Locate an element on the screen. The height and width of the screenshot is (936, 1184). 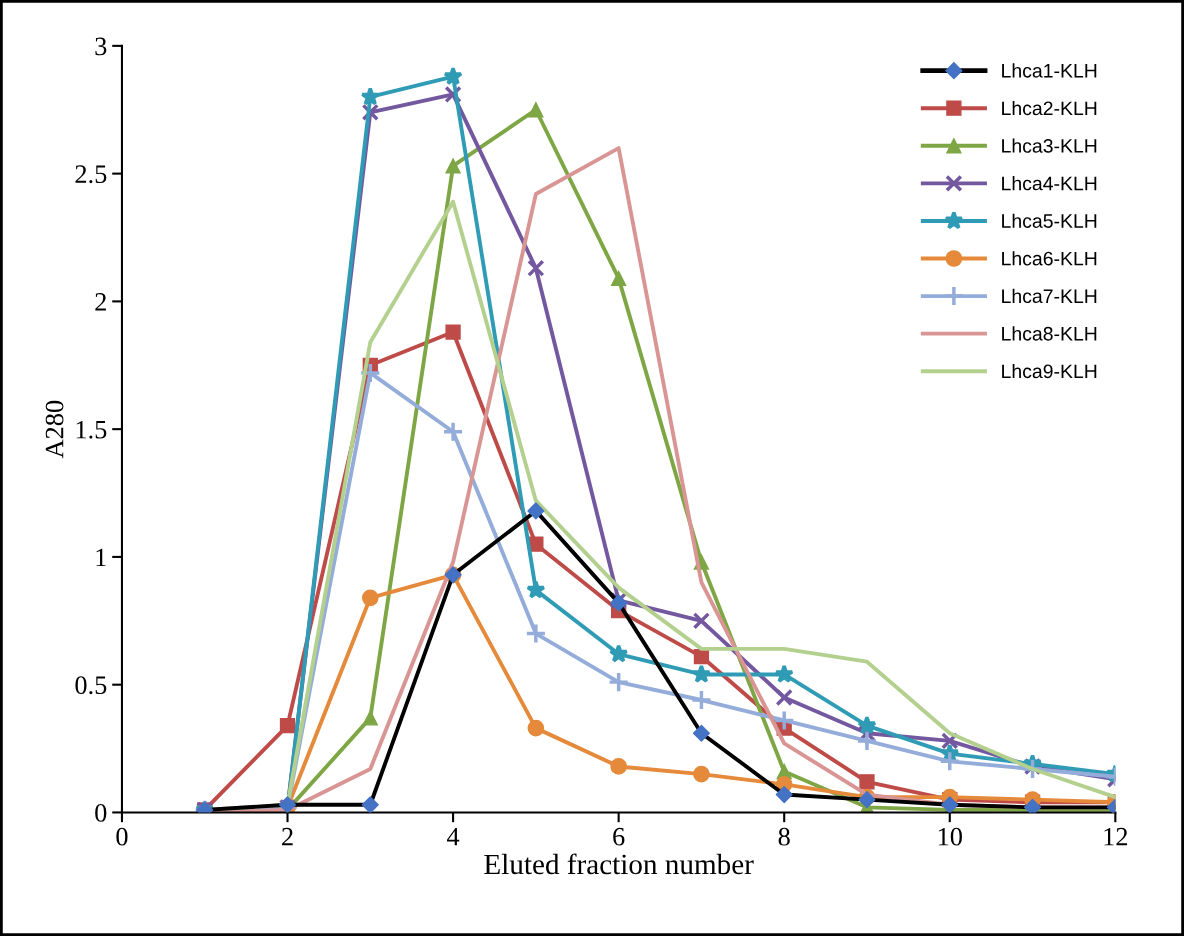
y-tick-label: 3 is located at coordinates (101, 46).